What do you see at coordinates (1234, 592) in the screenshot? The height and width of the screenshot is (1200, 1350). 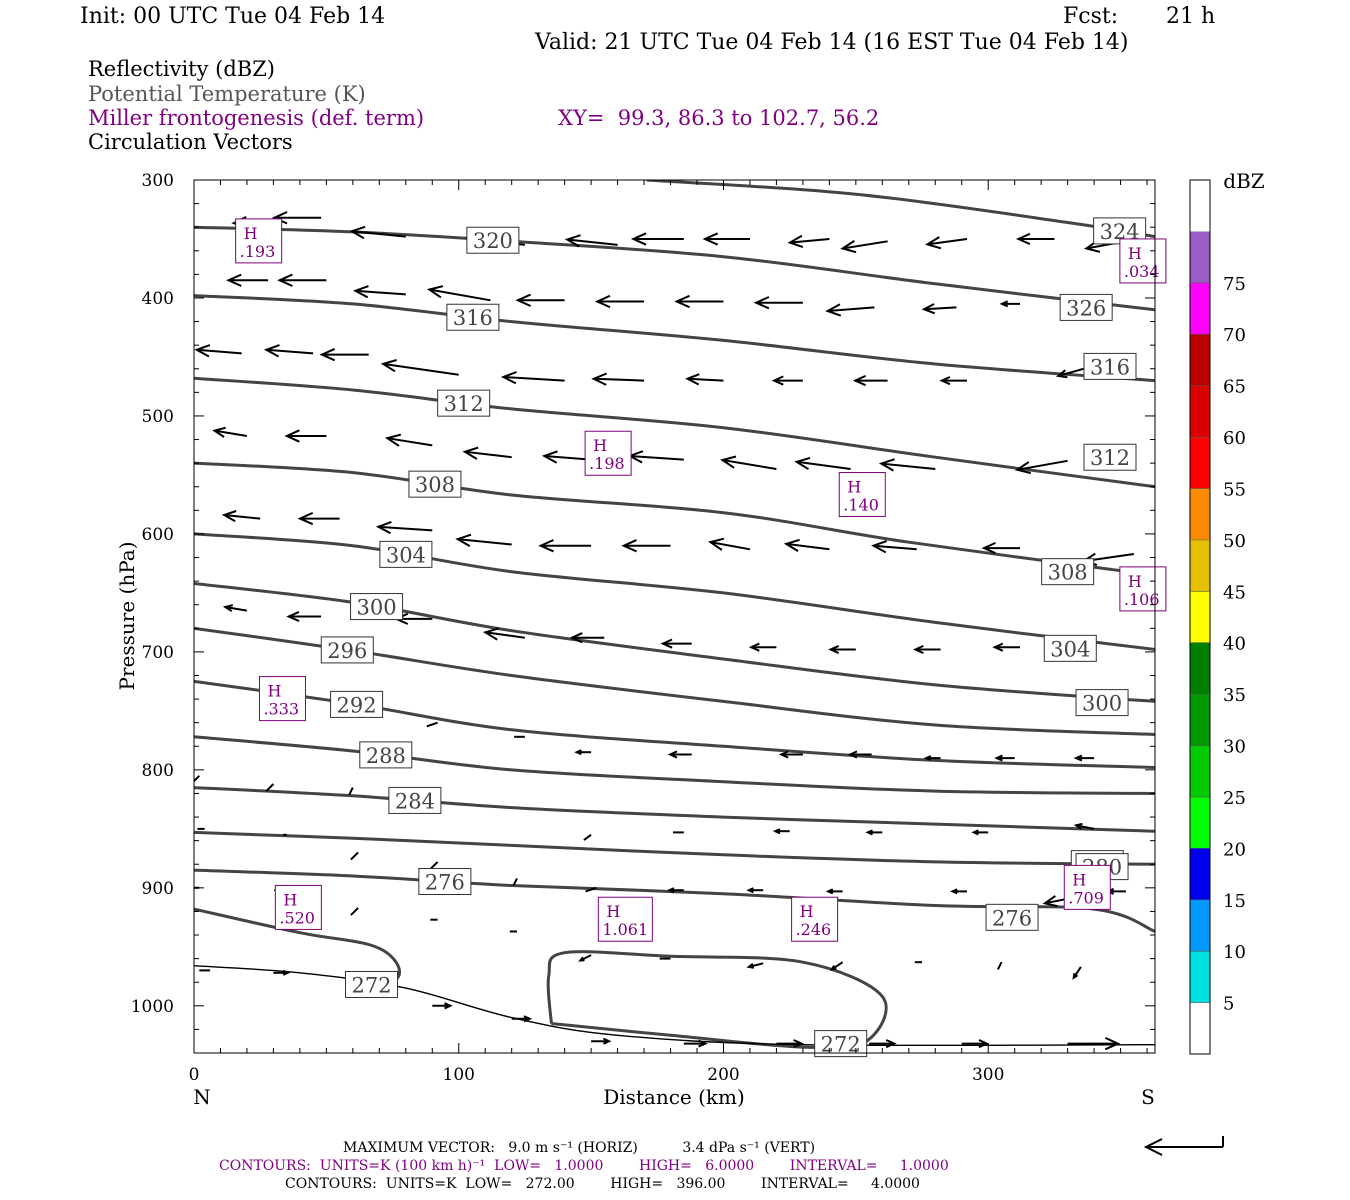 I see `colorbar-tick-label: 45` at bounding box center [1234, 592].